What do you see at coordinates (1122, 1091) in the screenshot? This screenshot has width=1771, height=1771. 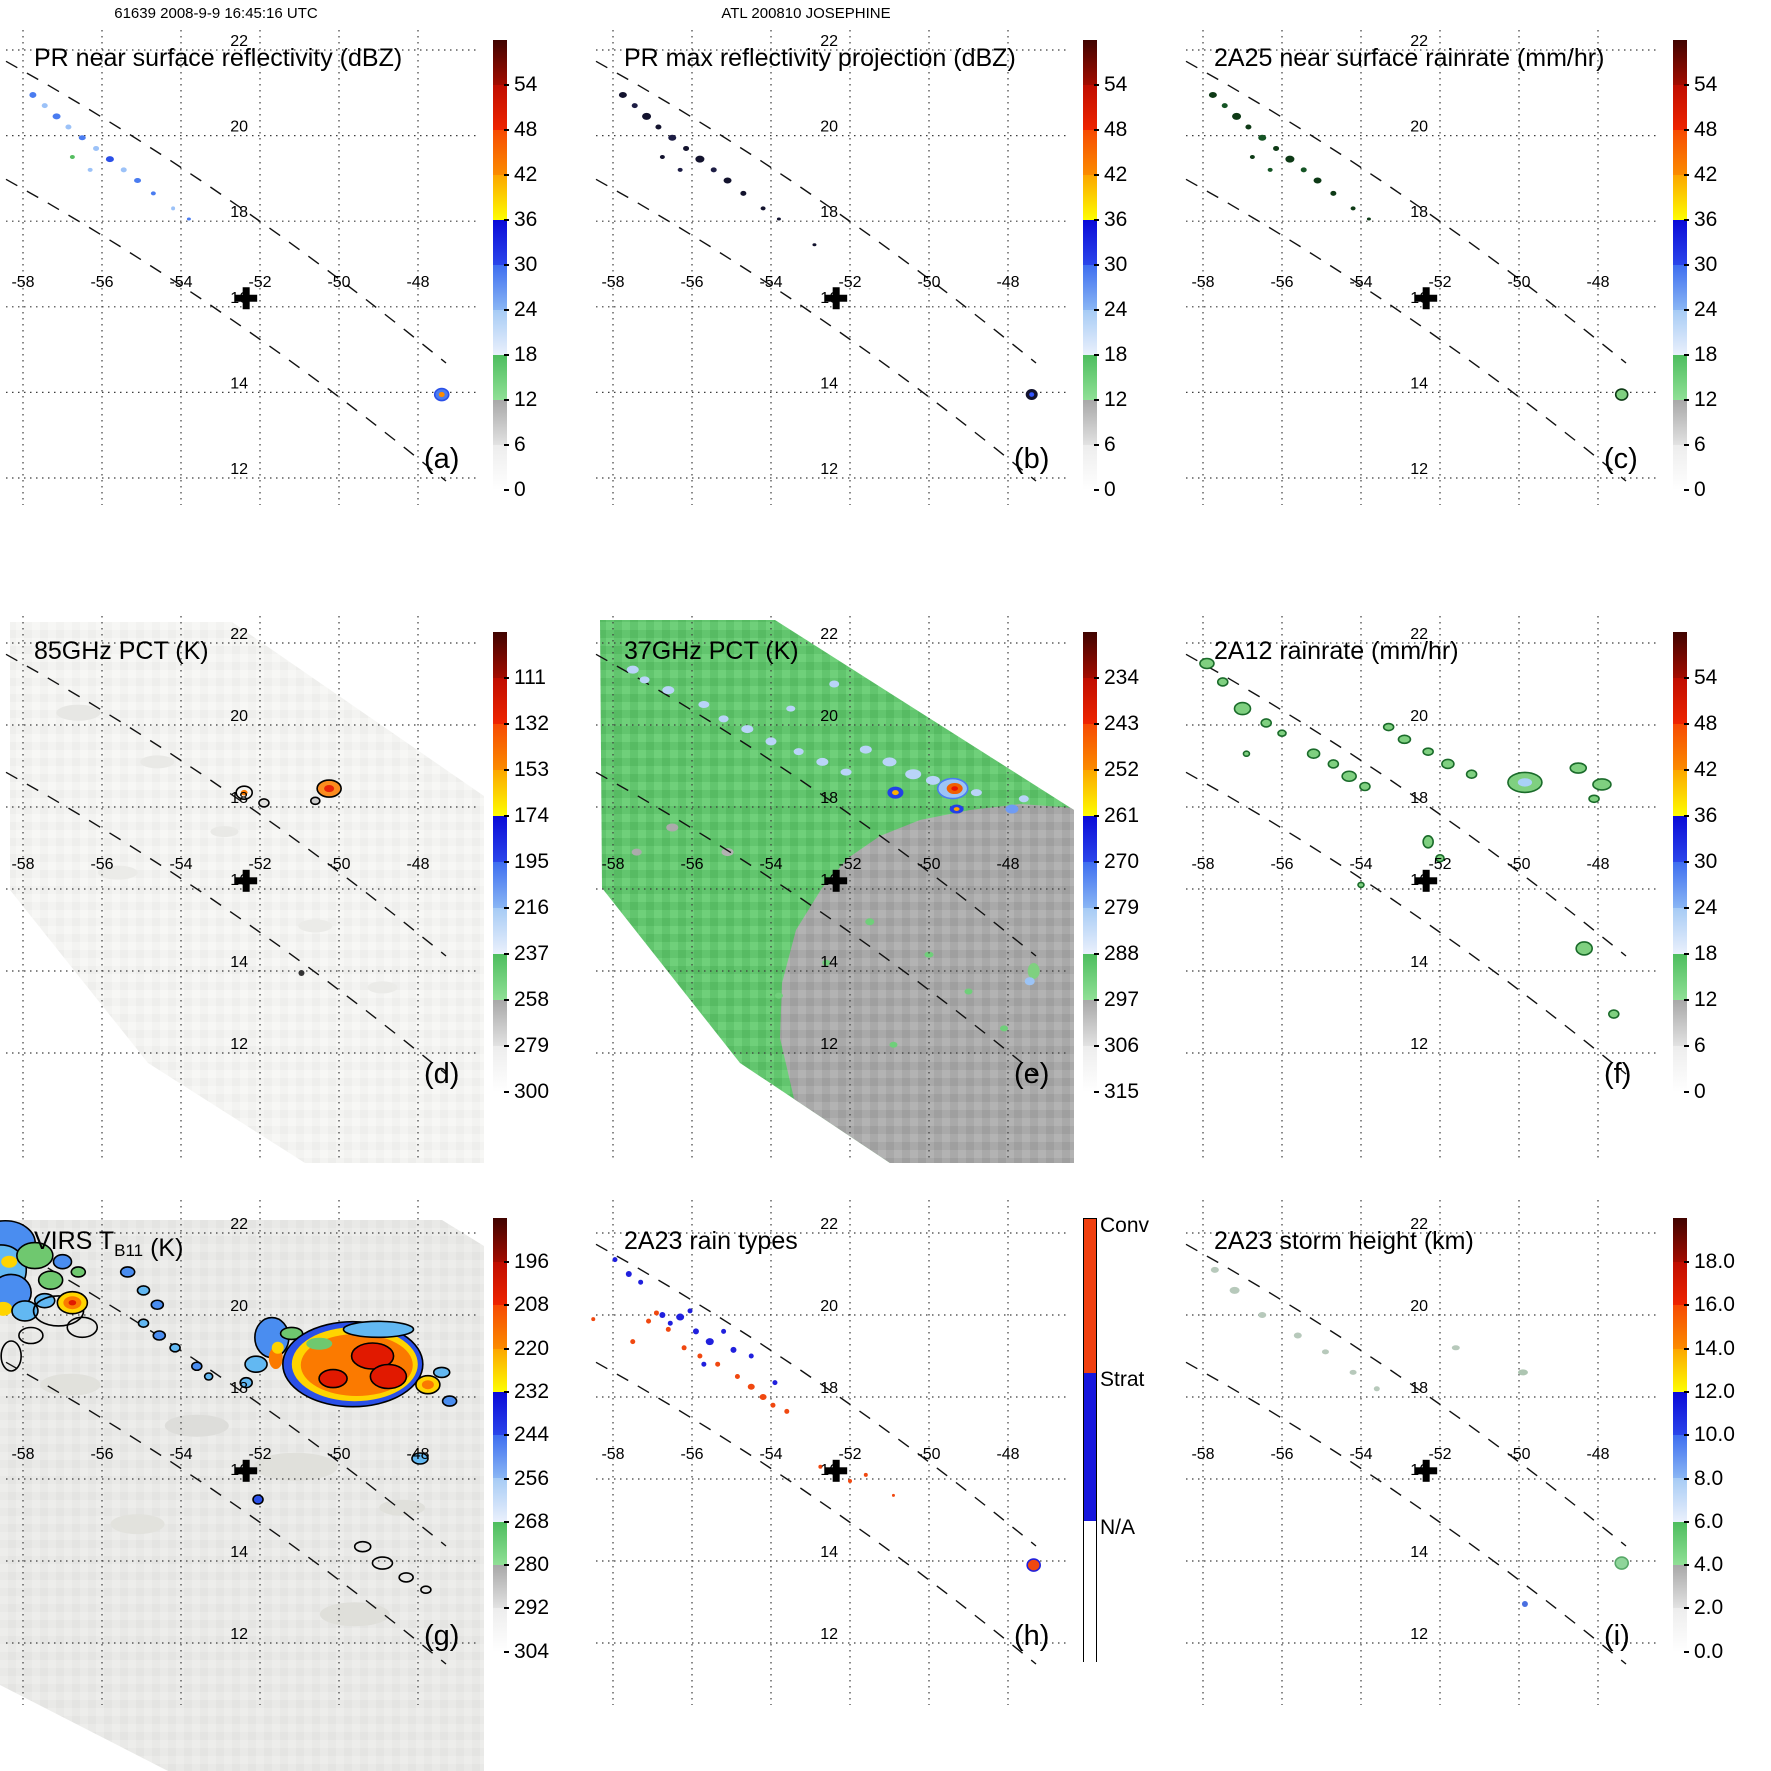 I see `colorbar-tick-label: 315` at bounding box center [1122, 1091].